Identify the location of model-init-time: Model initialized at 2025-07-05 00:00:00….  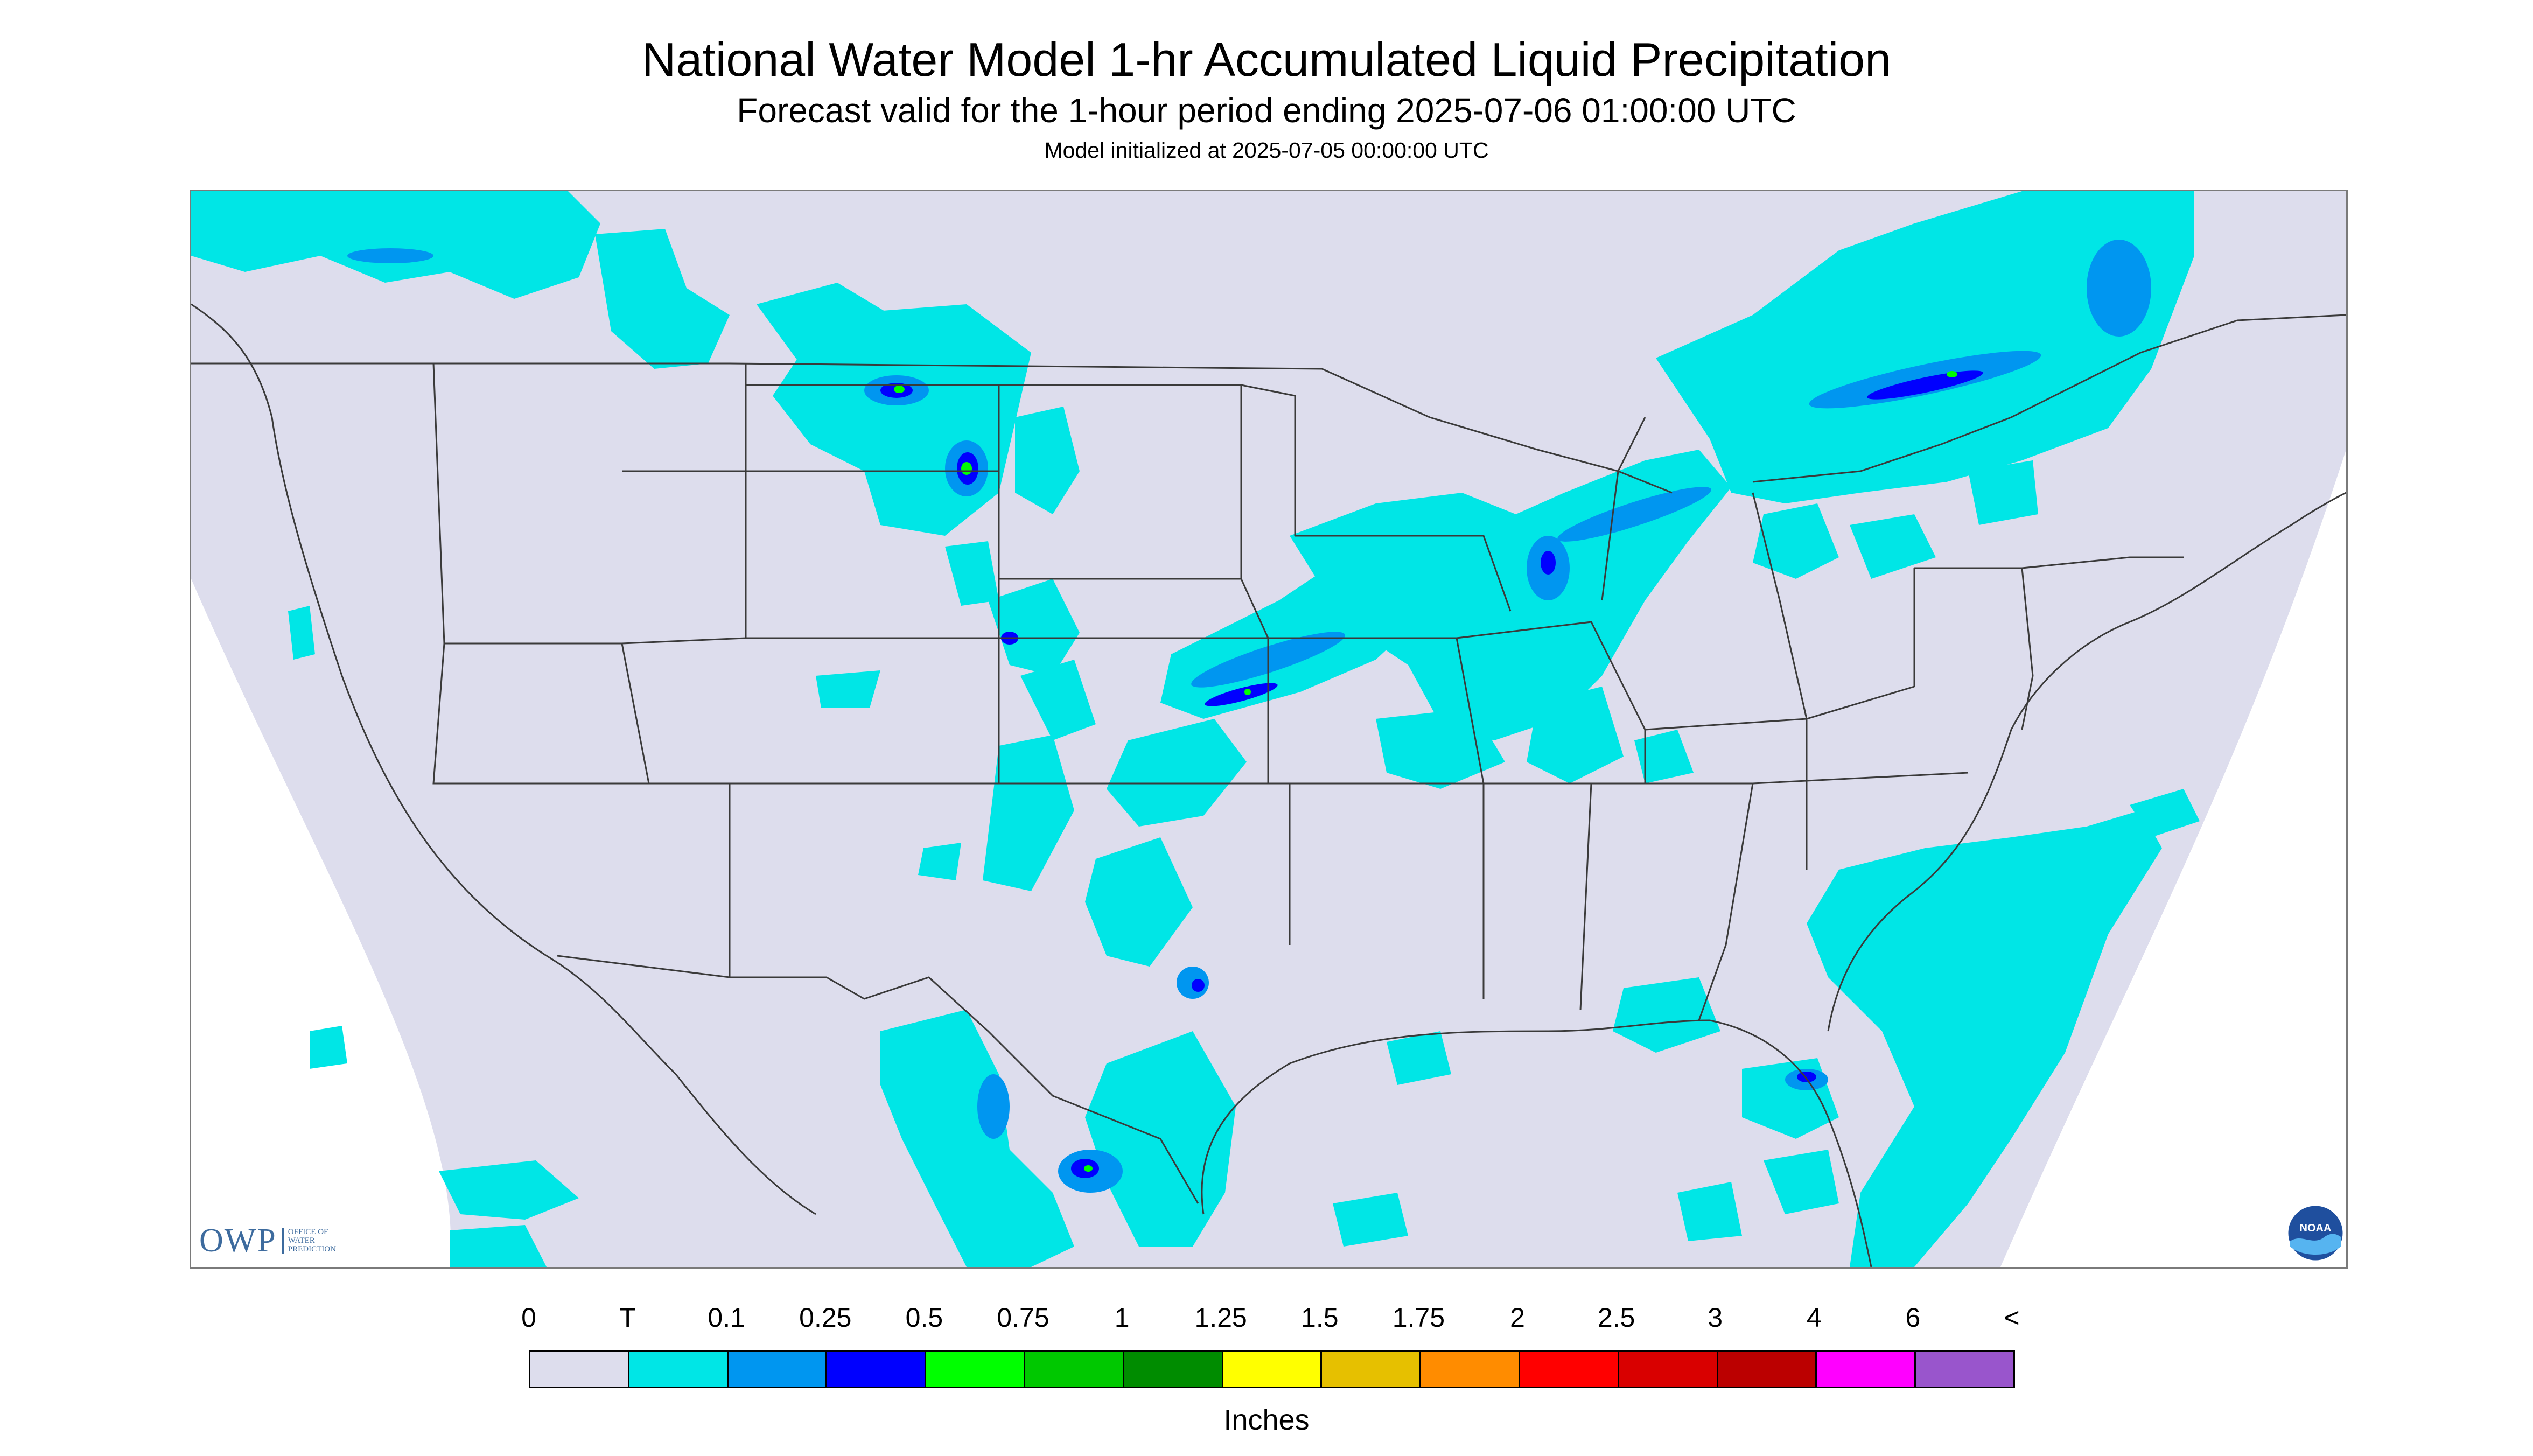
(1266, 150).